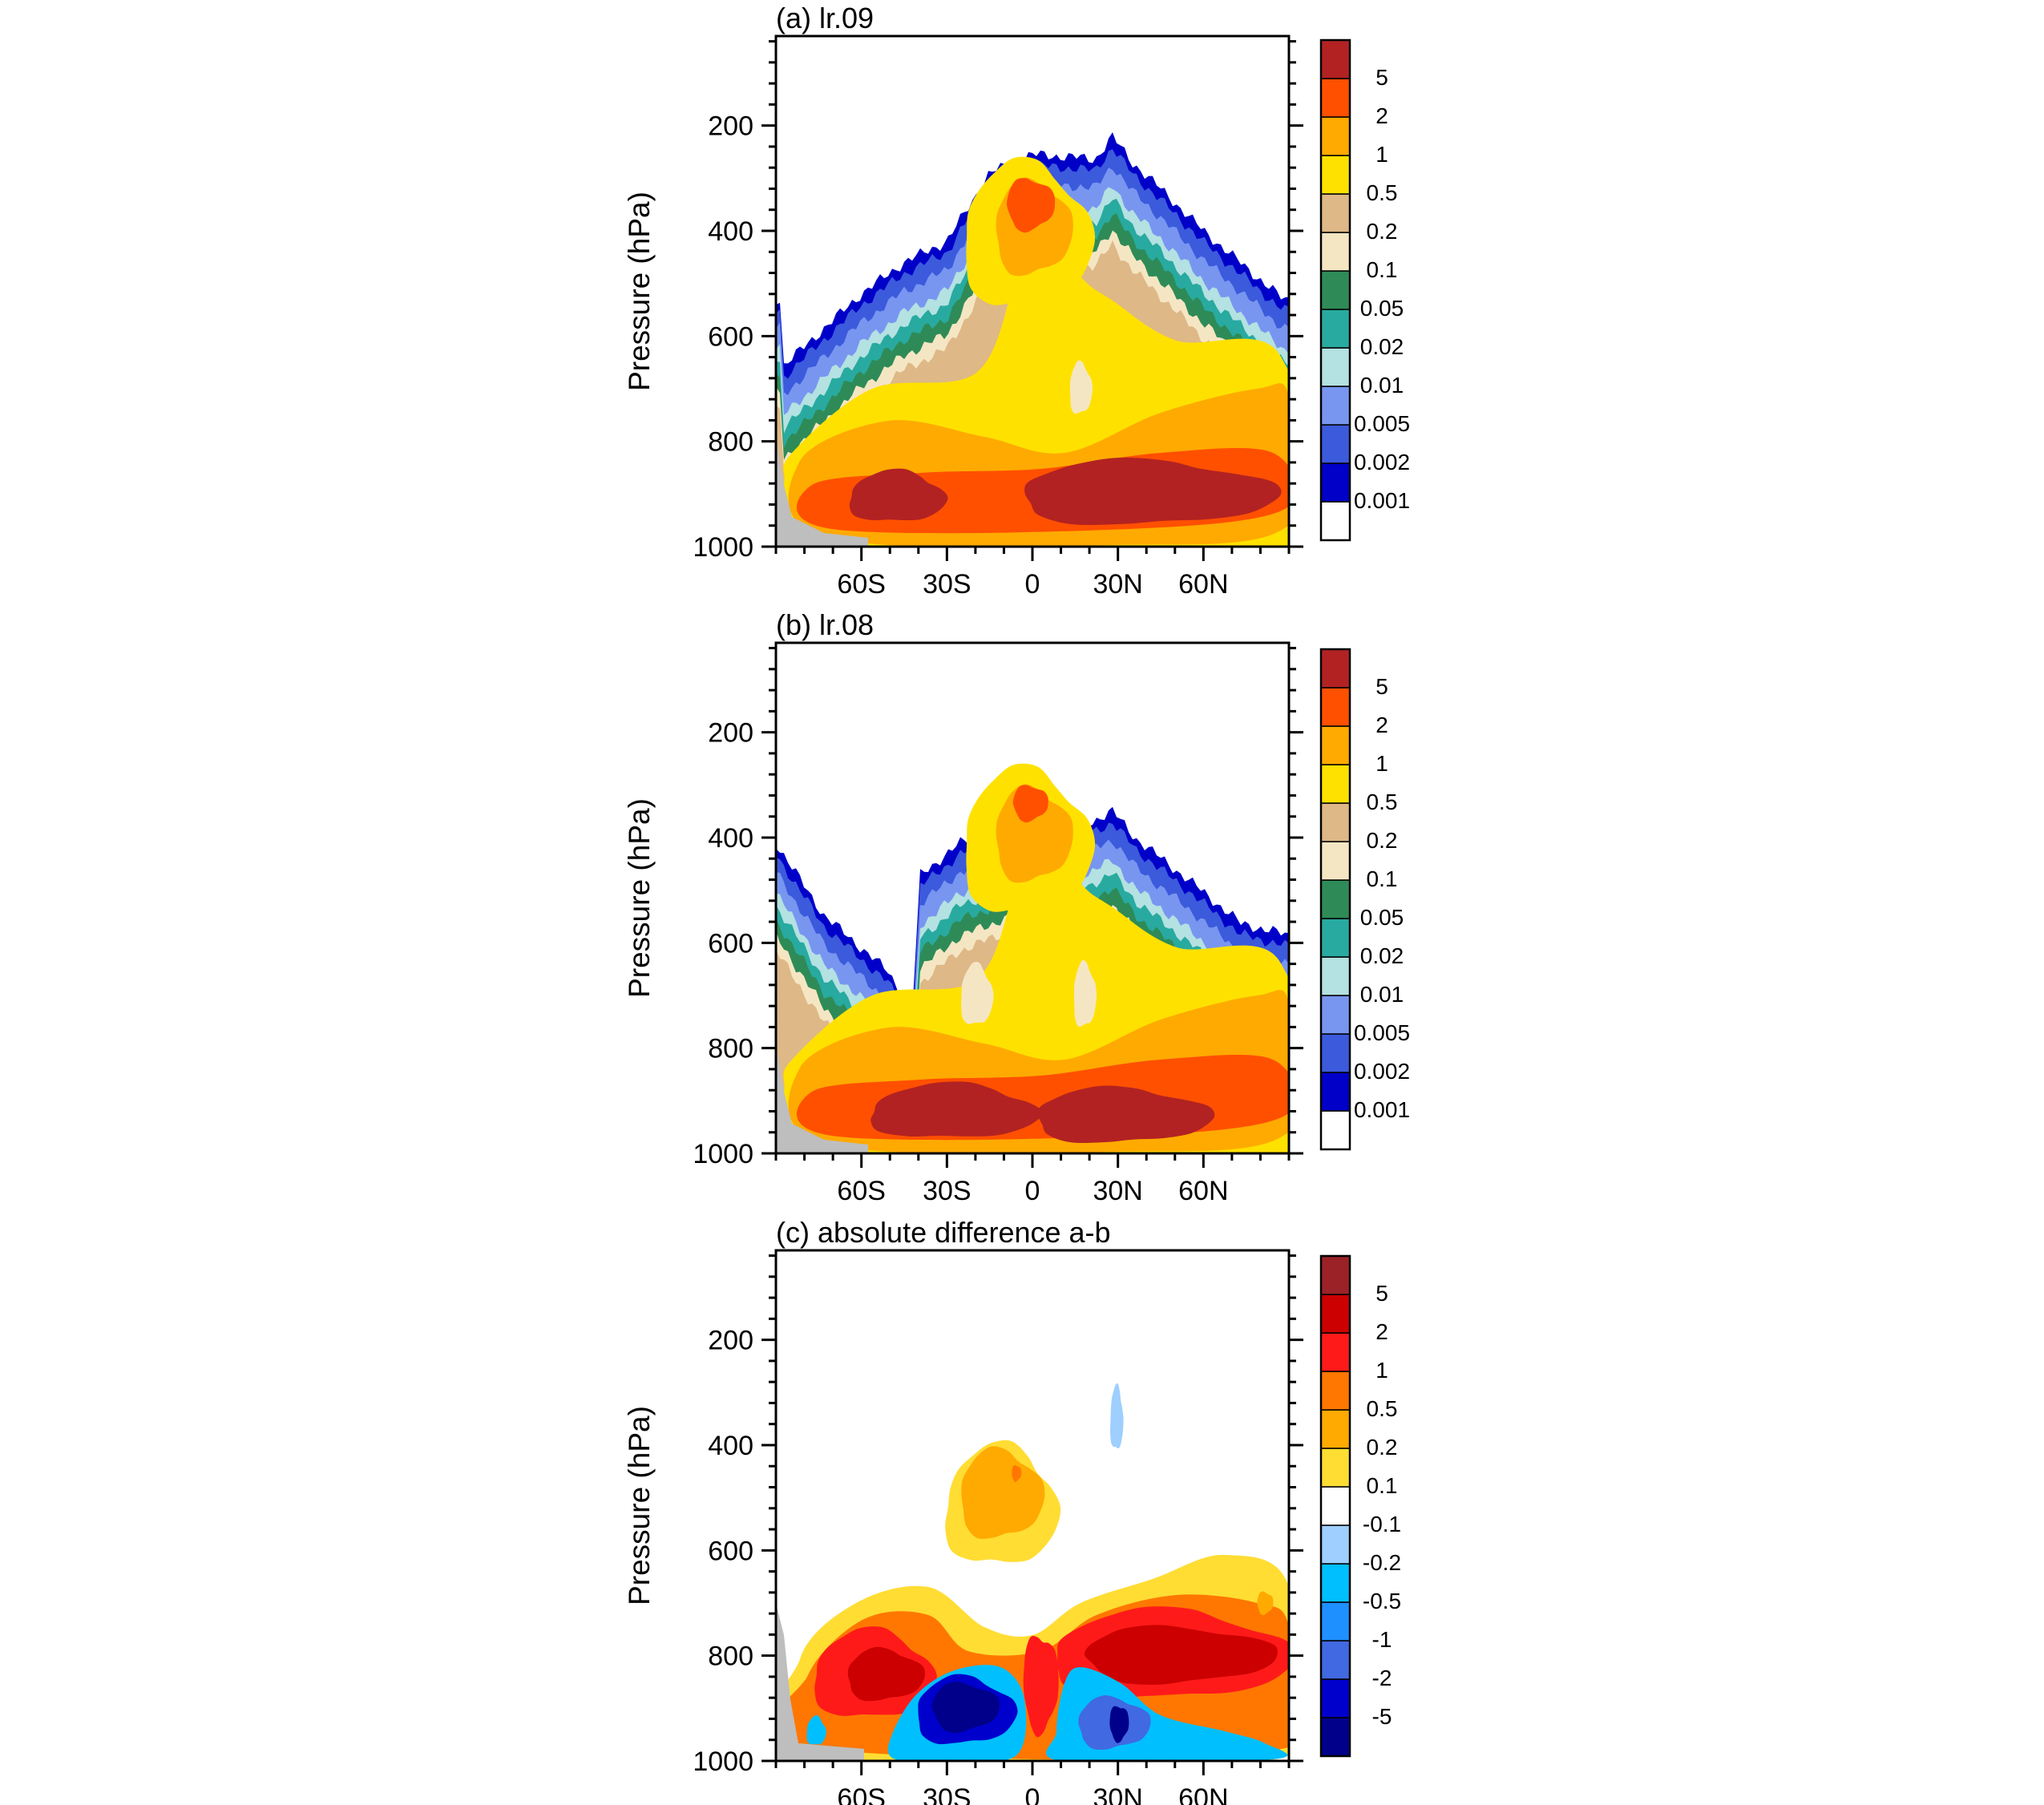 The image size is (2044, 1805). I want to click on colorbar-label: -2, so click(1382, 1678).